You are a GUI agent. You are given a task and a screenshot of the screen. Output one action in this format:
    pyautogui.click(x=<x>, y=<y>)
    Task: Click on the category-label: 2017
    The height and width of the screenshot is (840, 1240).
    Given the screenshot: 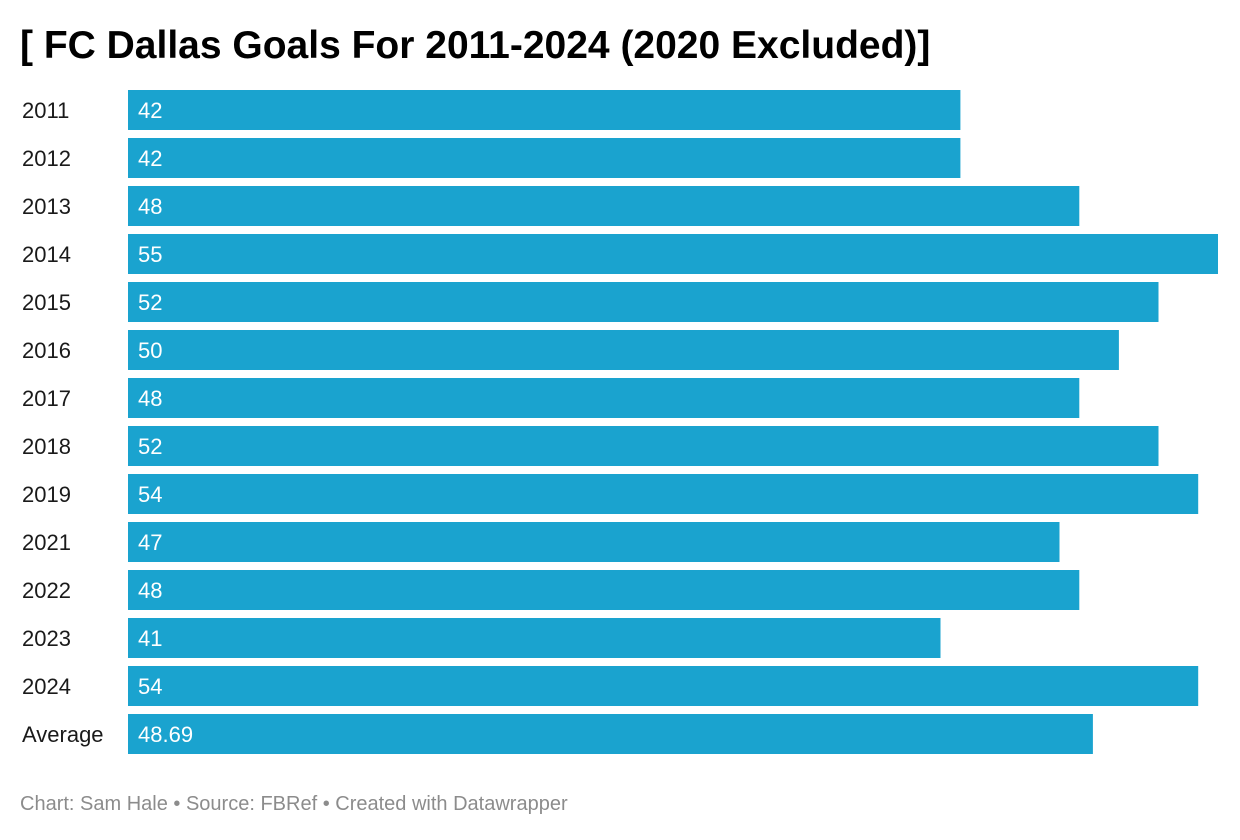 What is the action you would take?
    pyautogui.click(x=46, y=398)
    